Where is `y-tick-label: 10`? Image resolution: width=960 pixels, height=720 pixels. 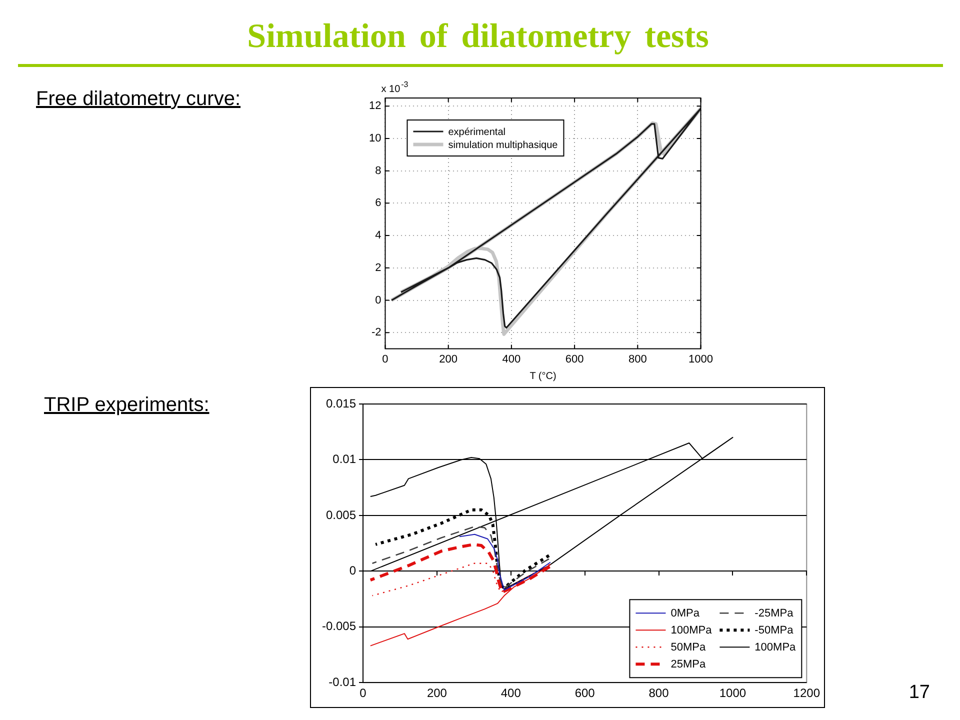 y-tick-label: 10 is located at coordinates (375, 138).